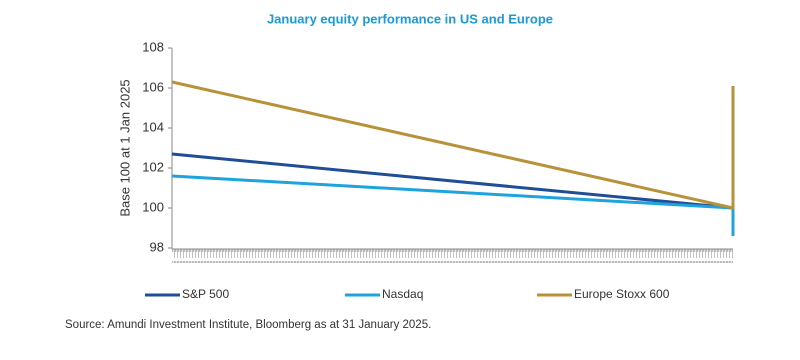 The image size is (800, 360). Describe the element at coordinates (153, 166) in the screenshot. I see `y-tick-label: 102` at that location.